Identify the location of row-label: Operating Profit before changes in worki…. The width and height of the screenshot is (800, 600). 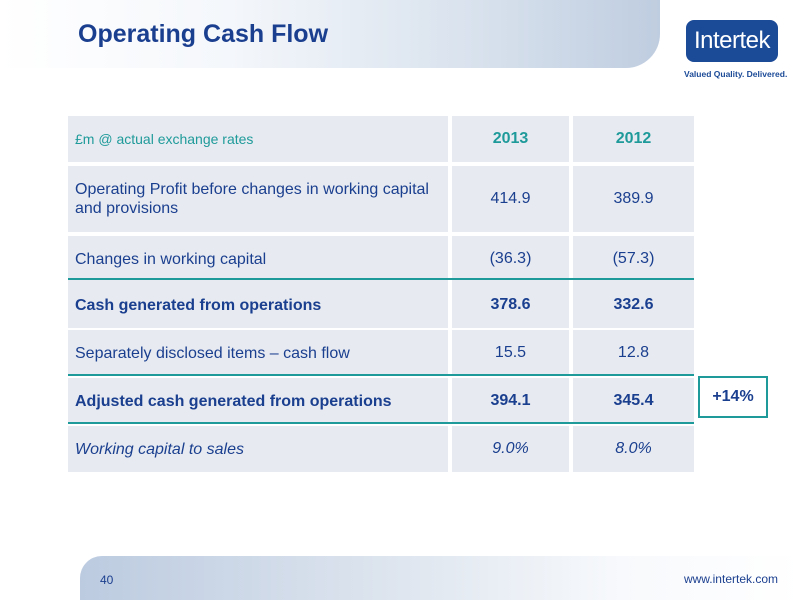
(258, 199).